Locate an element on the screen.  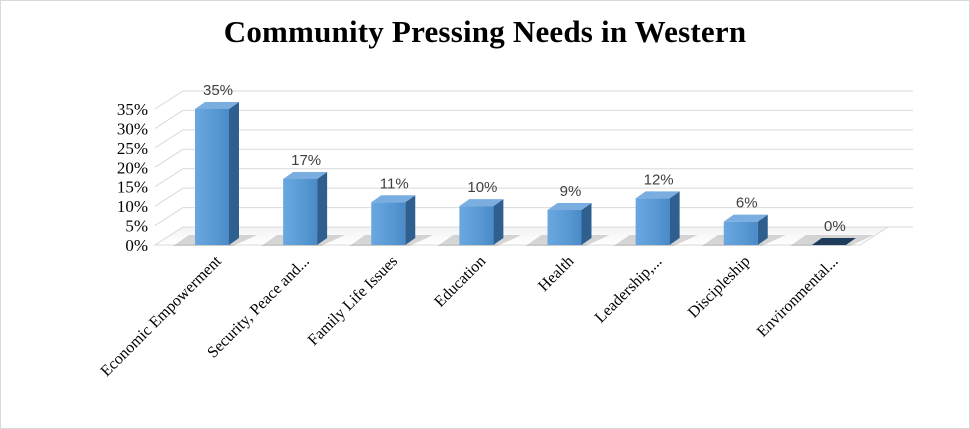
data-label: 0% is located at coordinates (835, 226).